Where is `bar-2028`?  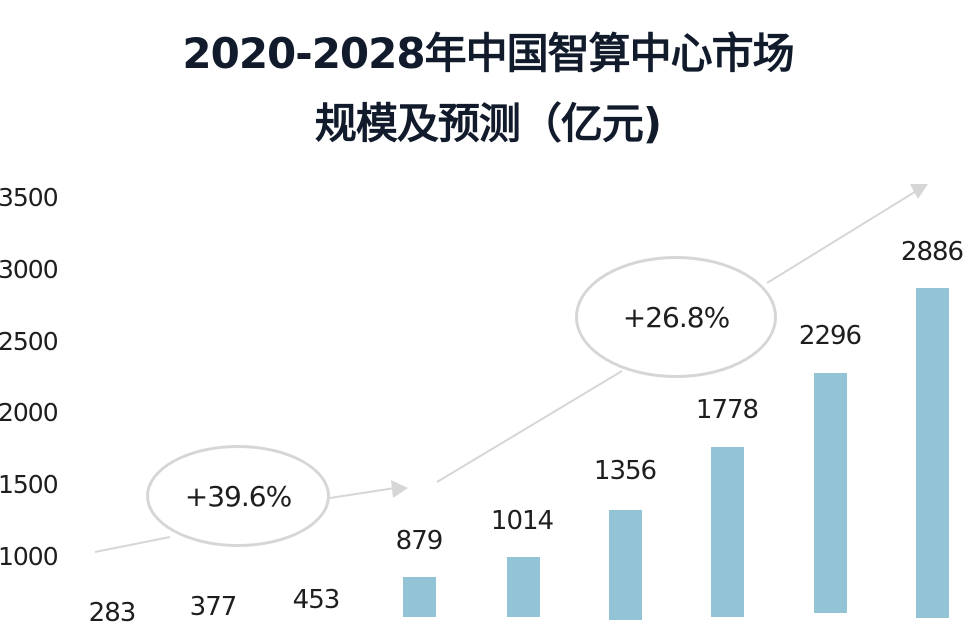 bar-2028 is located at coordinates (932, 453).